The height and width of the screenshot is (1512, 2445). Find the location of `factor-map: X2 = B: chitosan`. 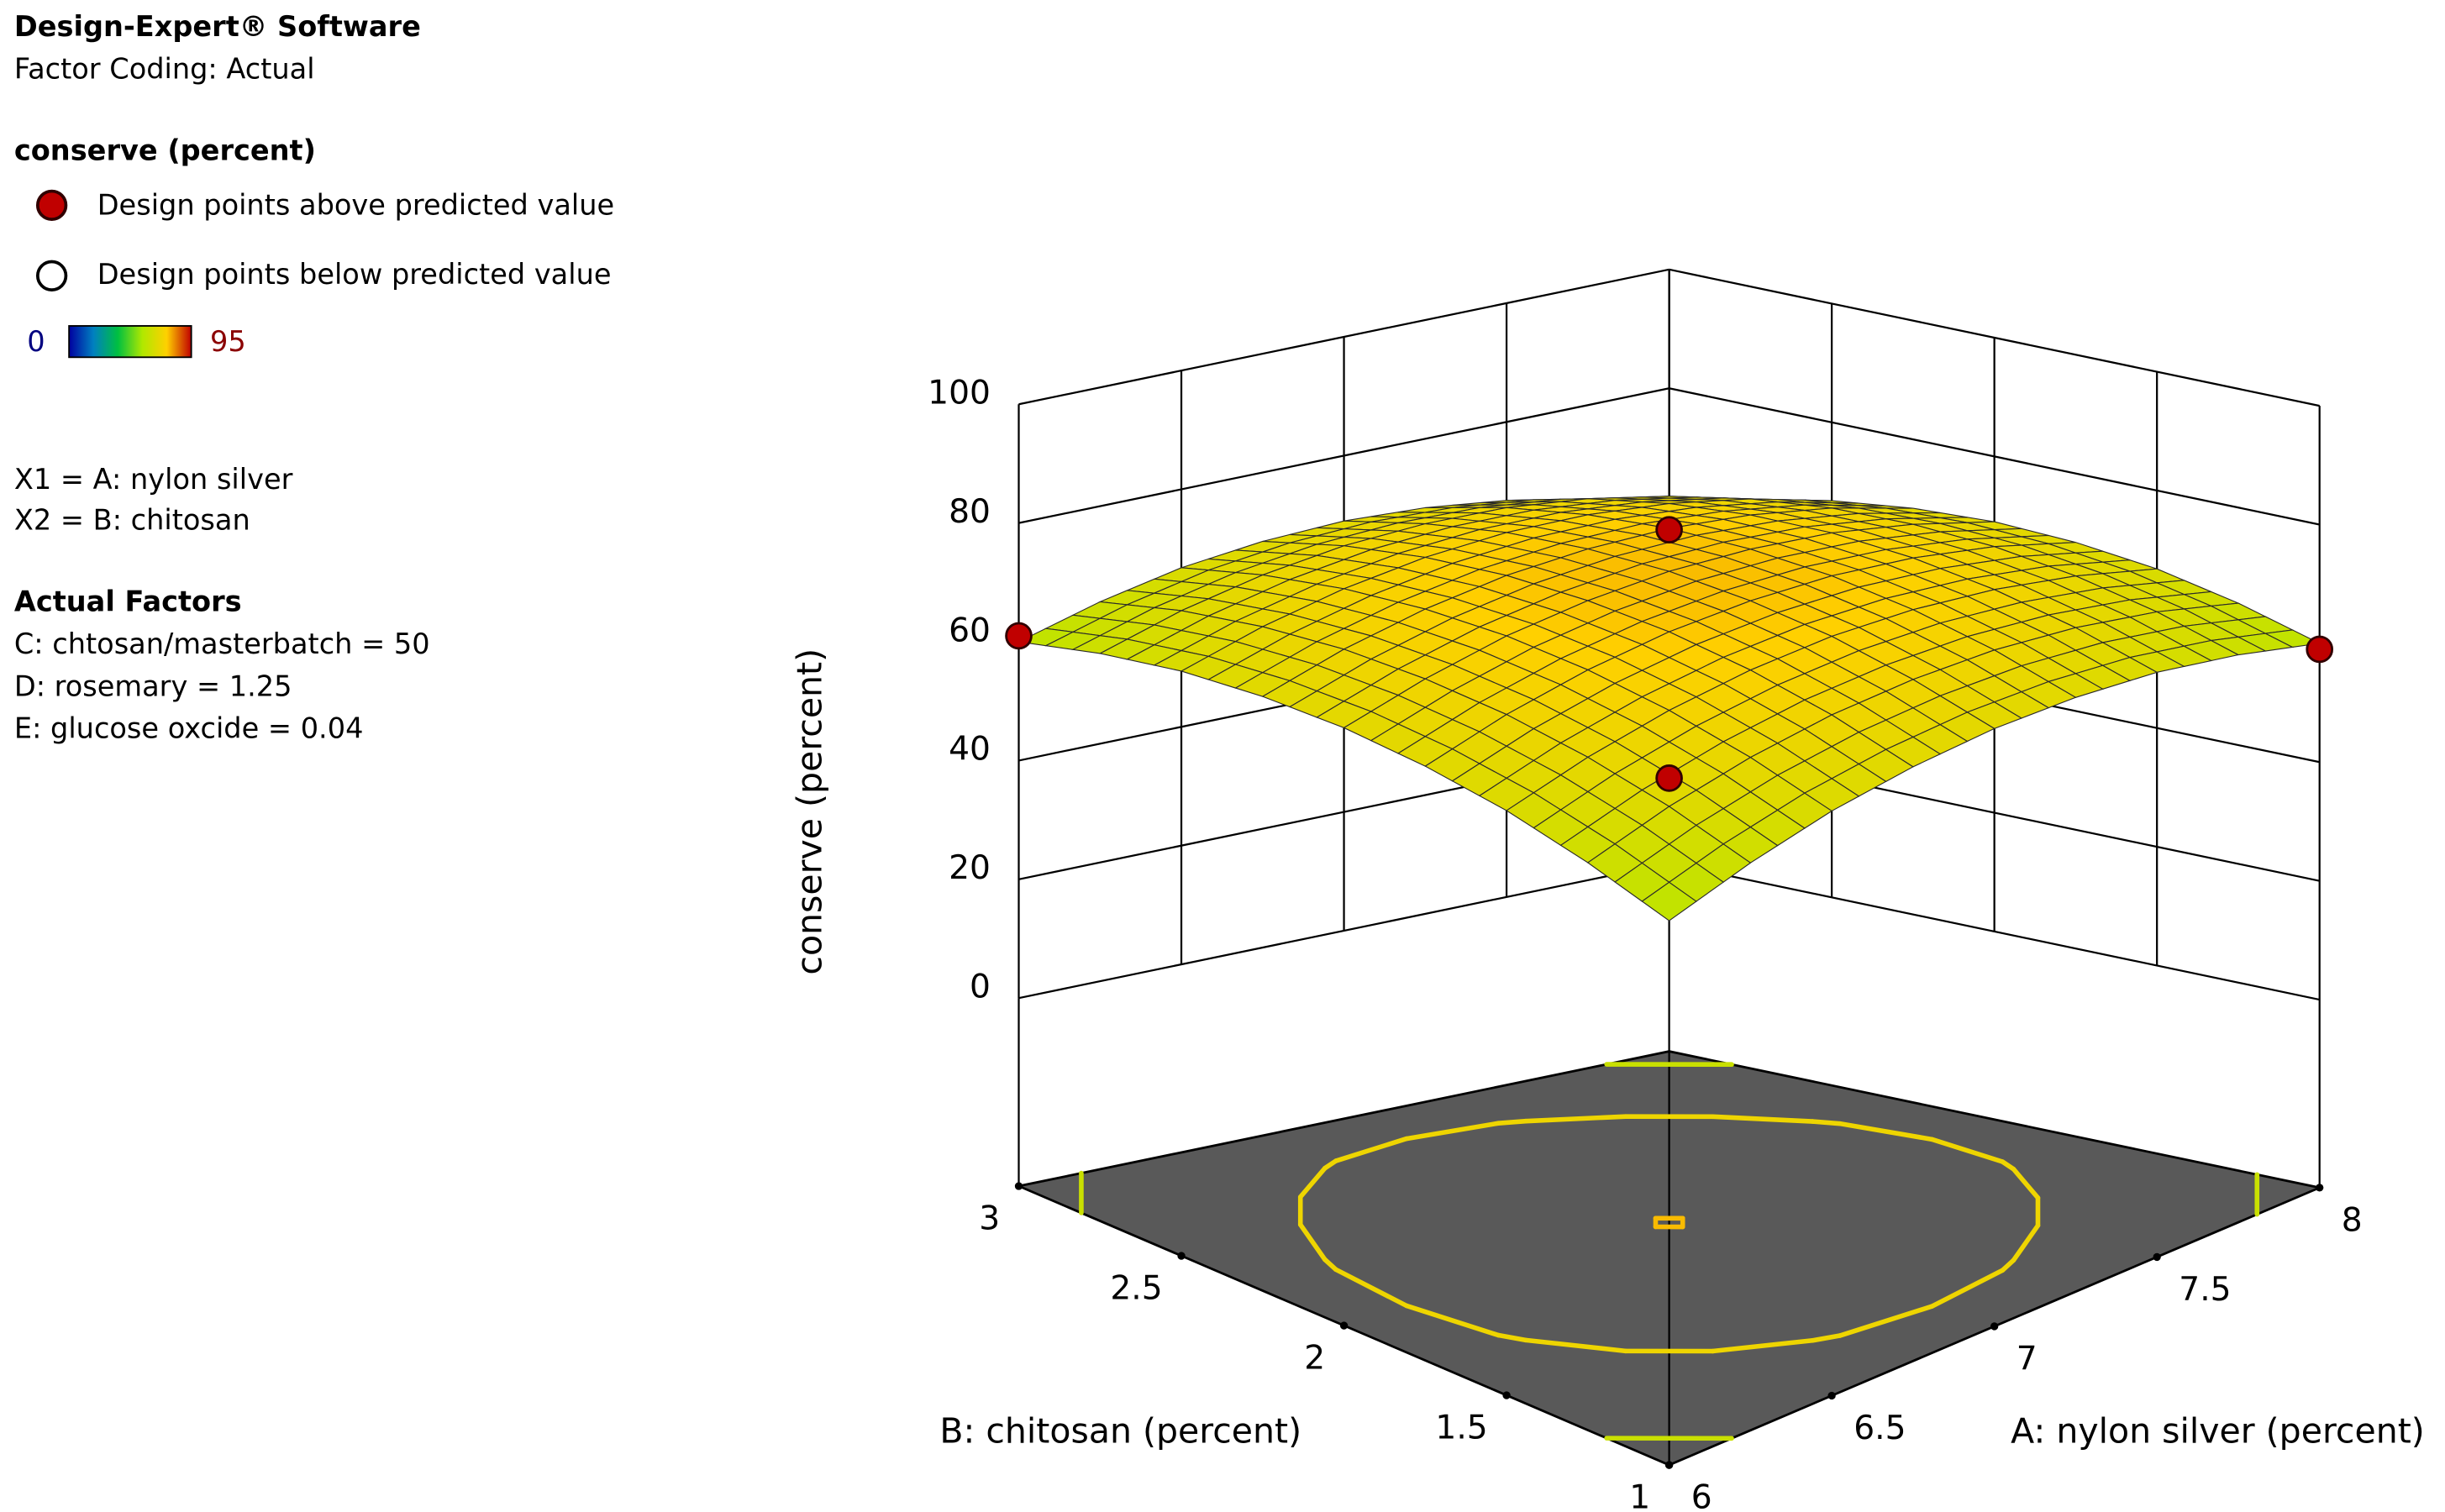

factor-map: X2 = B: chitosan is located at coordinates (132, 520).